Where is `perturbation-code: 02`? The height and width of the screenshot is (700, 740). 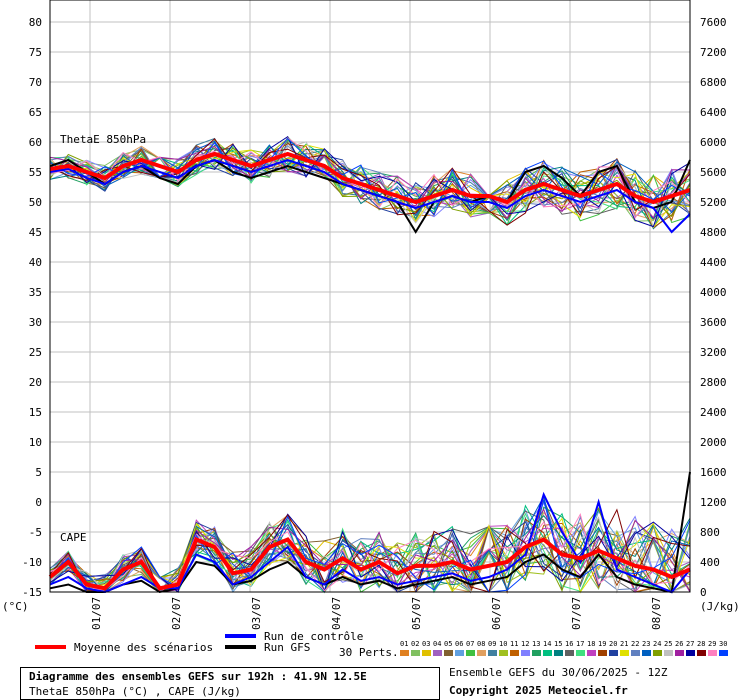 perturbation-code: 02 is located at coordinates (415, 644).